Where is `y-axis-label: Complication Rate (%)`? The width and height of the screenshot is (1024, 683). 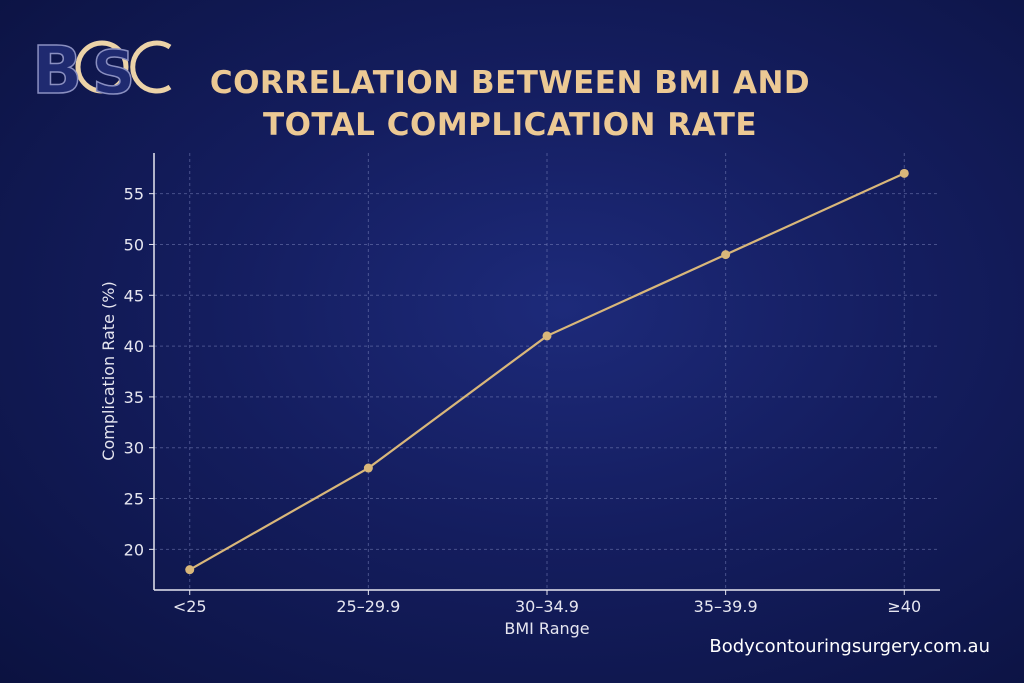 y-axis-label: Complication Rate (%) is located at coordinates (108, 370).